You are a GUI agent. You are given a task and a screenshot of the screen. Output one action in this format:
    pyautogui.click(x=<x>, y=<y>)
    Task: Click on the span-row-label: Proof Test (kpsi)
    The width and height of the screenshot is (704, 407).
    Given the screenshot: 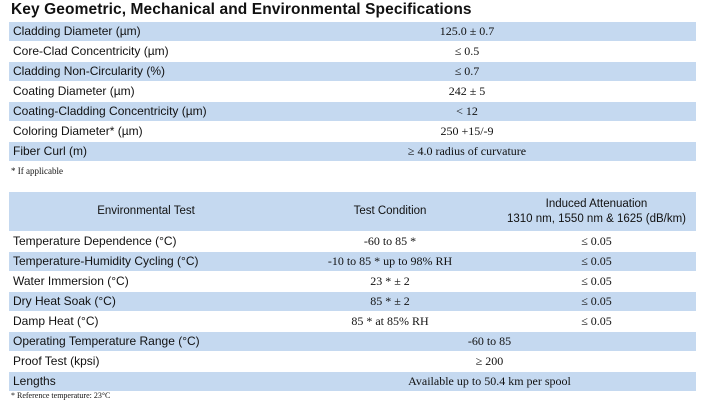 What is the action you would take?
    pyautogui.click(x=146, y=361)
    